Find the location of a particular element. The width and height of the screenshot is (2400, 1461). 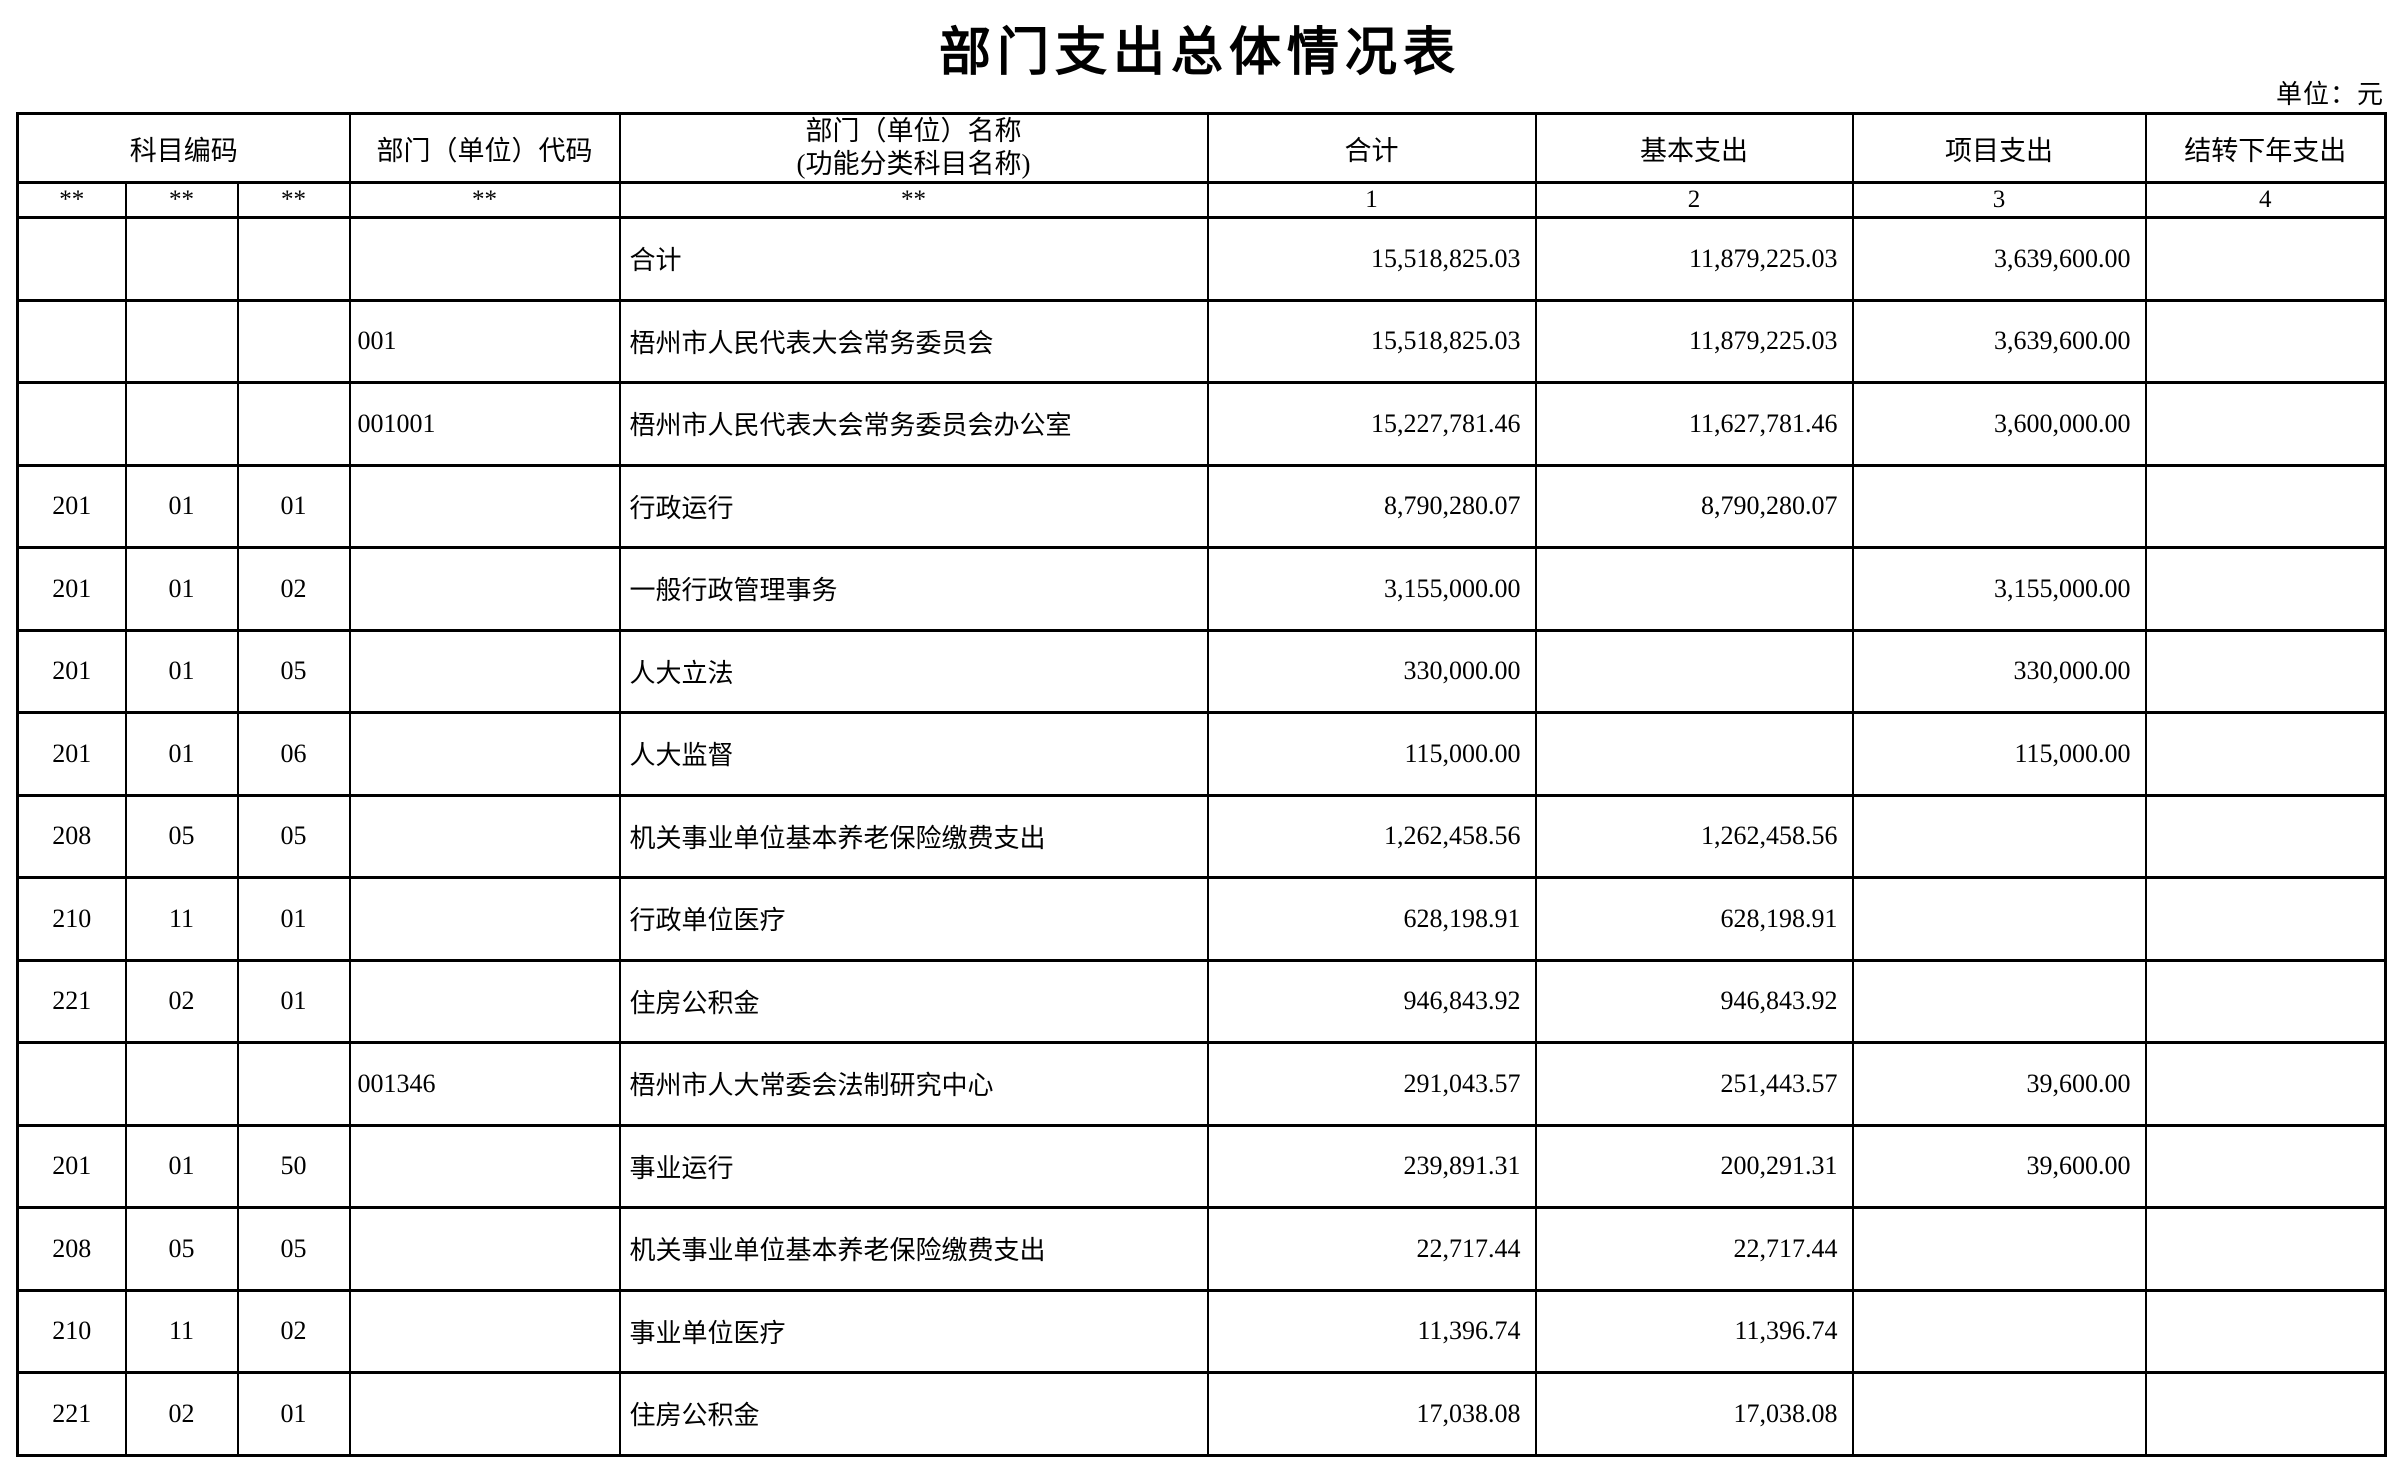

table-row: 合计 15,518,825.03 11,879,225.03 3,639,600.00 is located at coordinates (1201, 259).